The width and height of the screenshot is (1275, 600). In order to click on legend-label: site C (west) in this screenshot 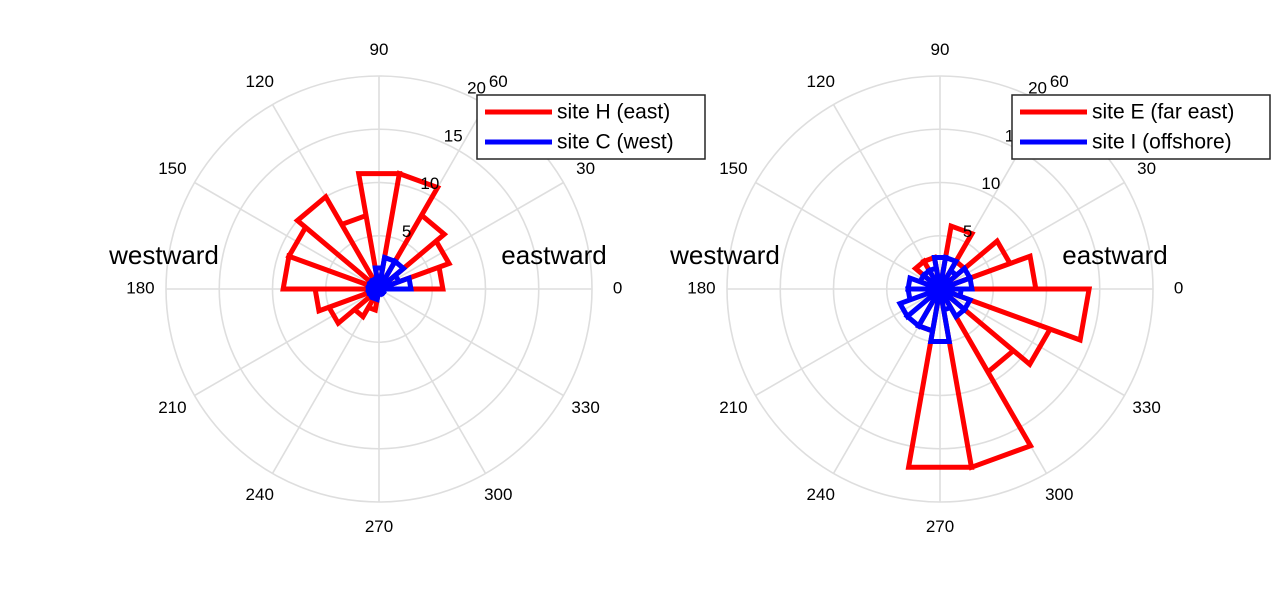, I will do `click(615, 142)`.